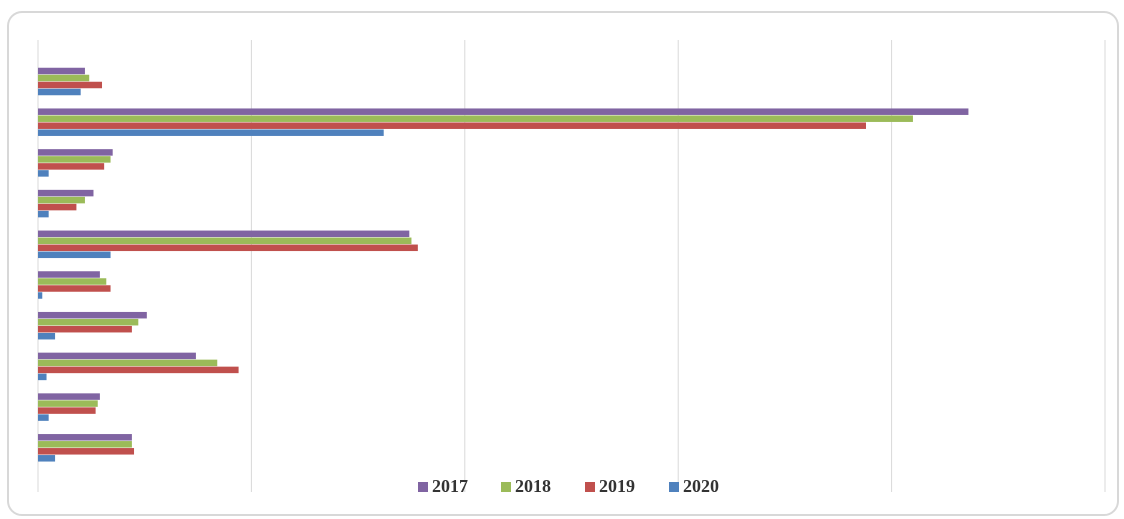 This screenshot has height=519, width=1124. What do you see at coordinates (617, 486) in the screenshot?
I see `legend-label: 2019` at bounding box center [617, 486].